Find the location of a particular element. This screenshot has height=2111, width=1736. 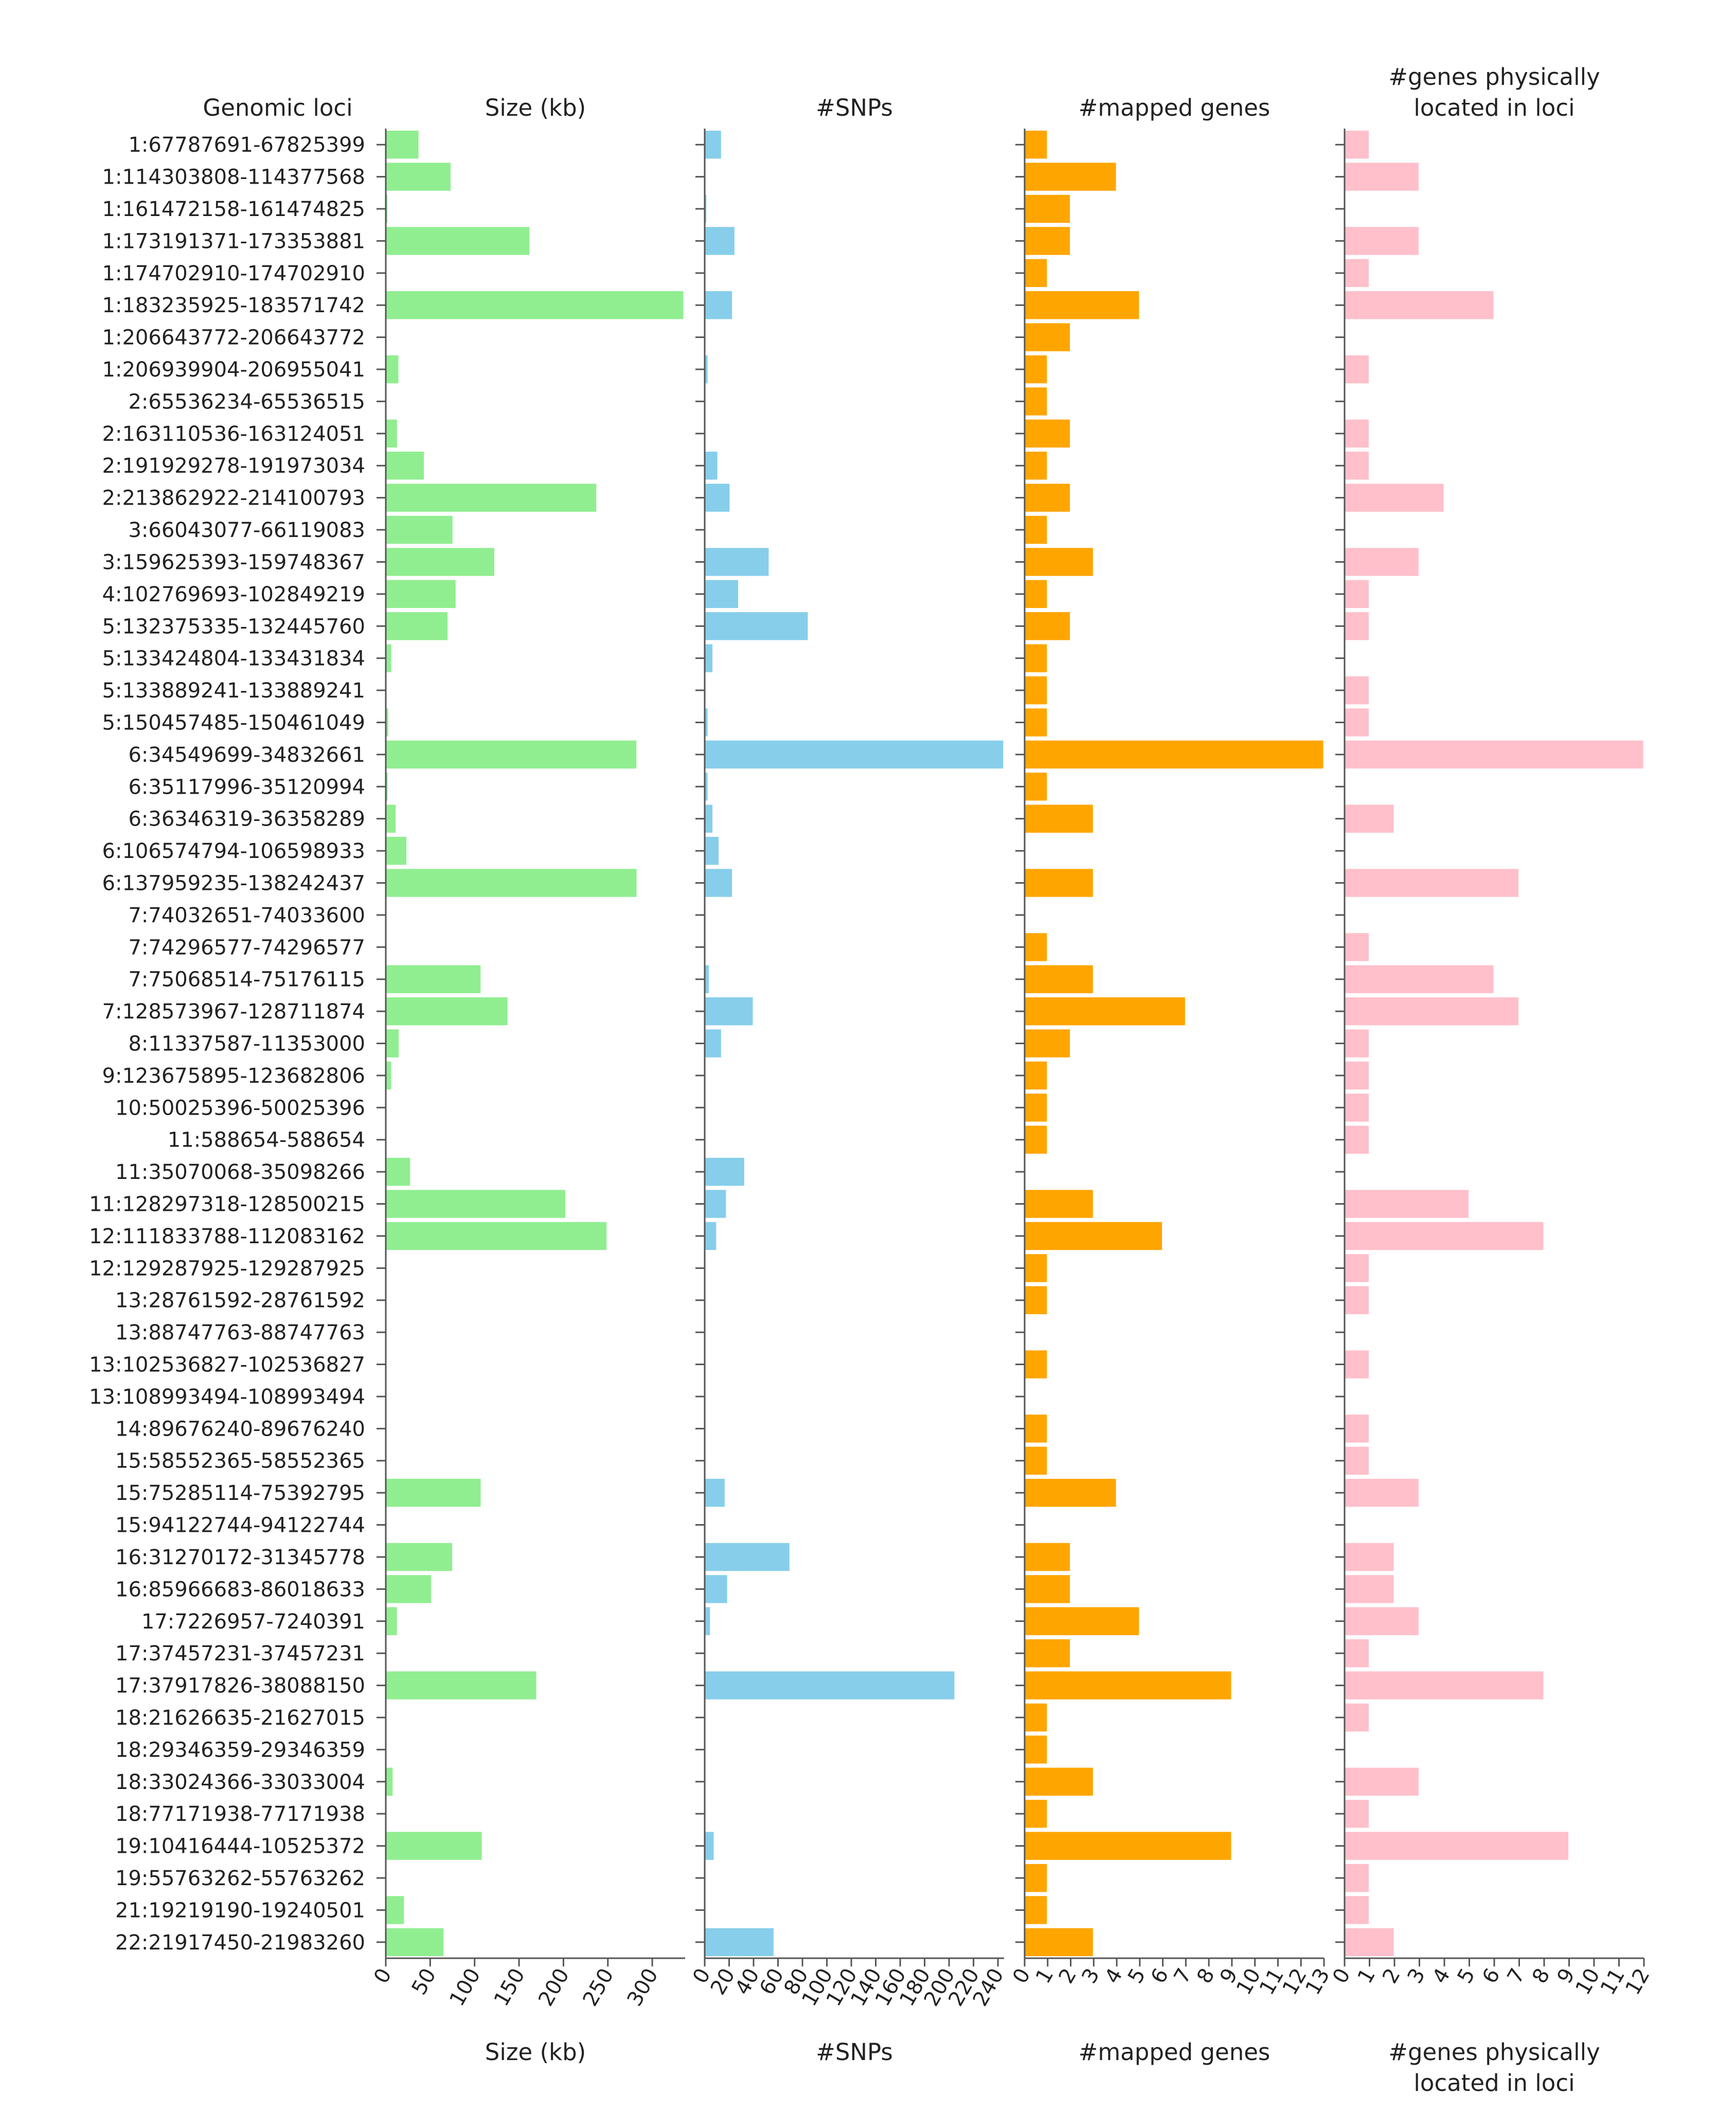

x-tick-label: 13 is located at coordinates (1317, 1981).